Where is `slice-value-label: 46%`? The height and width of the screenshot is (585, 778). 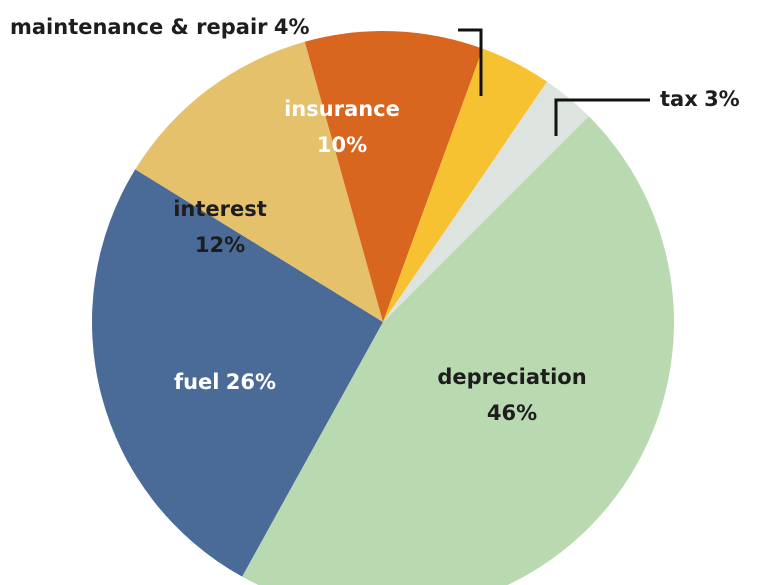 slice-value-label: 46% is located at coordinates (512, 413).